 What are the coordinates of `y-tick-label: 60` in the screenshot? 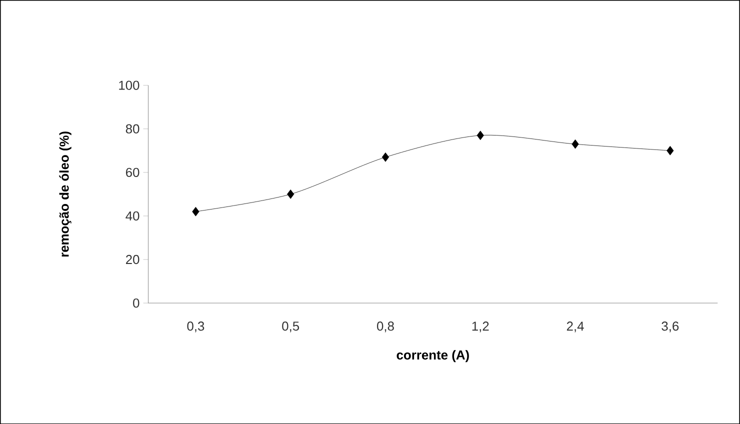 It's located at (133, 172).